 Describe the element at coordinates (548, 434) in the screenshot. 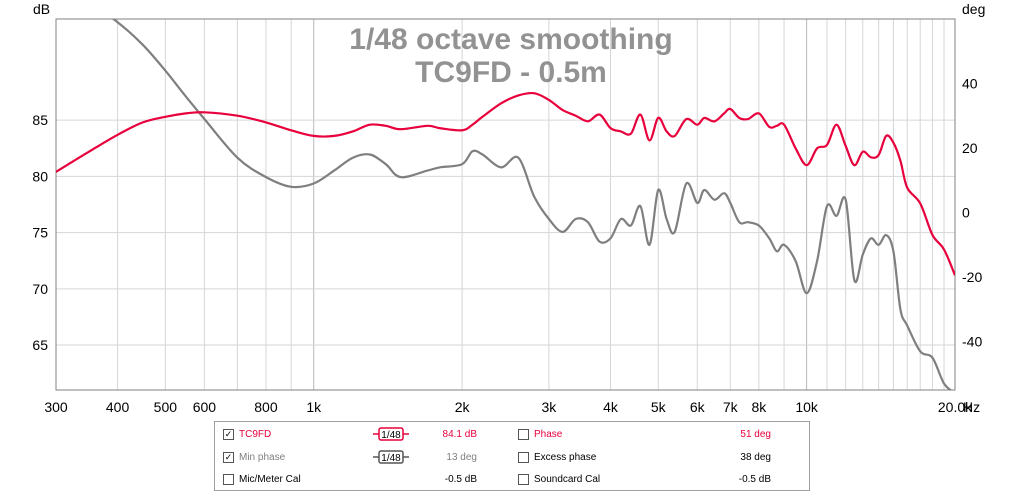

I see `phase-label: Phase` at that location.